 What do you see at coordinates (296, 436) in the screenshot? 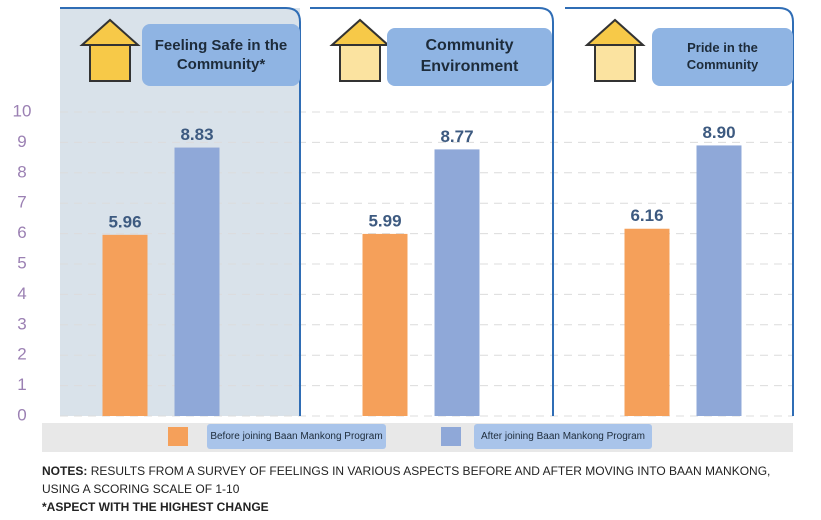
I see `legend-label: Before joining Baan Mankong Program` at bounding box center [296, 436].